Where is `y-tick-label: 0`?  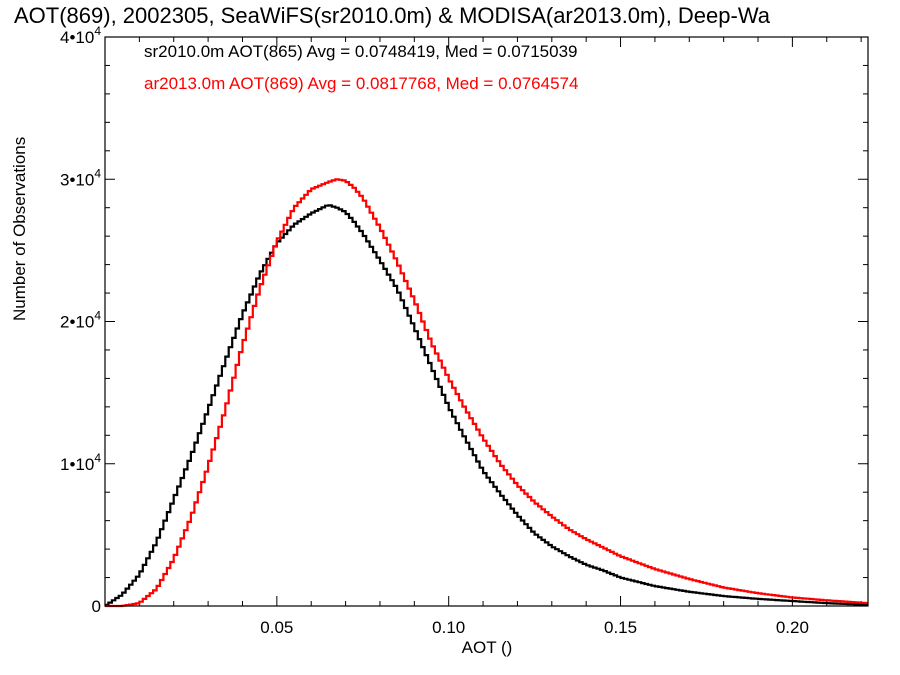
y-tick-label: 0 is located at coordinates (96, 606).